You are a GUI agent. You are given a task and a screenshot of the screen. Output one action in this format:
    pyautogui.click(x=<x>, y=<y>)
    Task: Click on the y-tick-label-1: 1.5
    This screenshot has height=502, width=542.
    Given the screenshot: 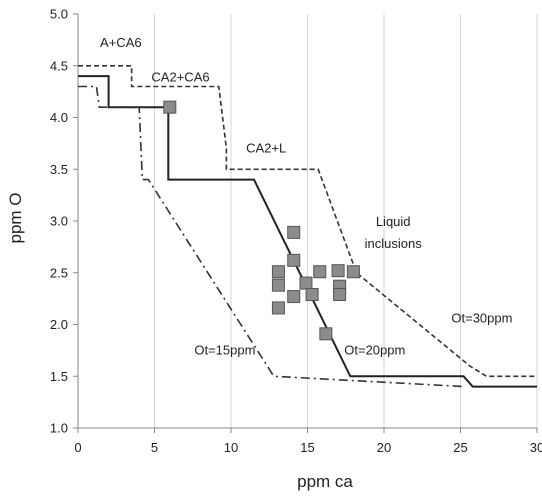 What is the action you would take?
    pyautogui.click(x=59, y=376)
    